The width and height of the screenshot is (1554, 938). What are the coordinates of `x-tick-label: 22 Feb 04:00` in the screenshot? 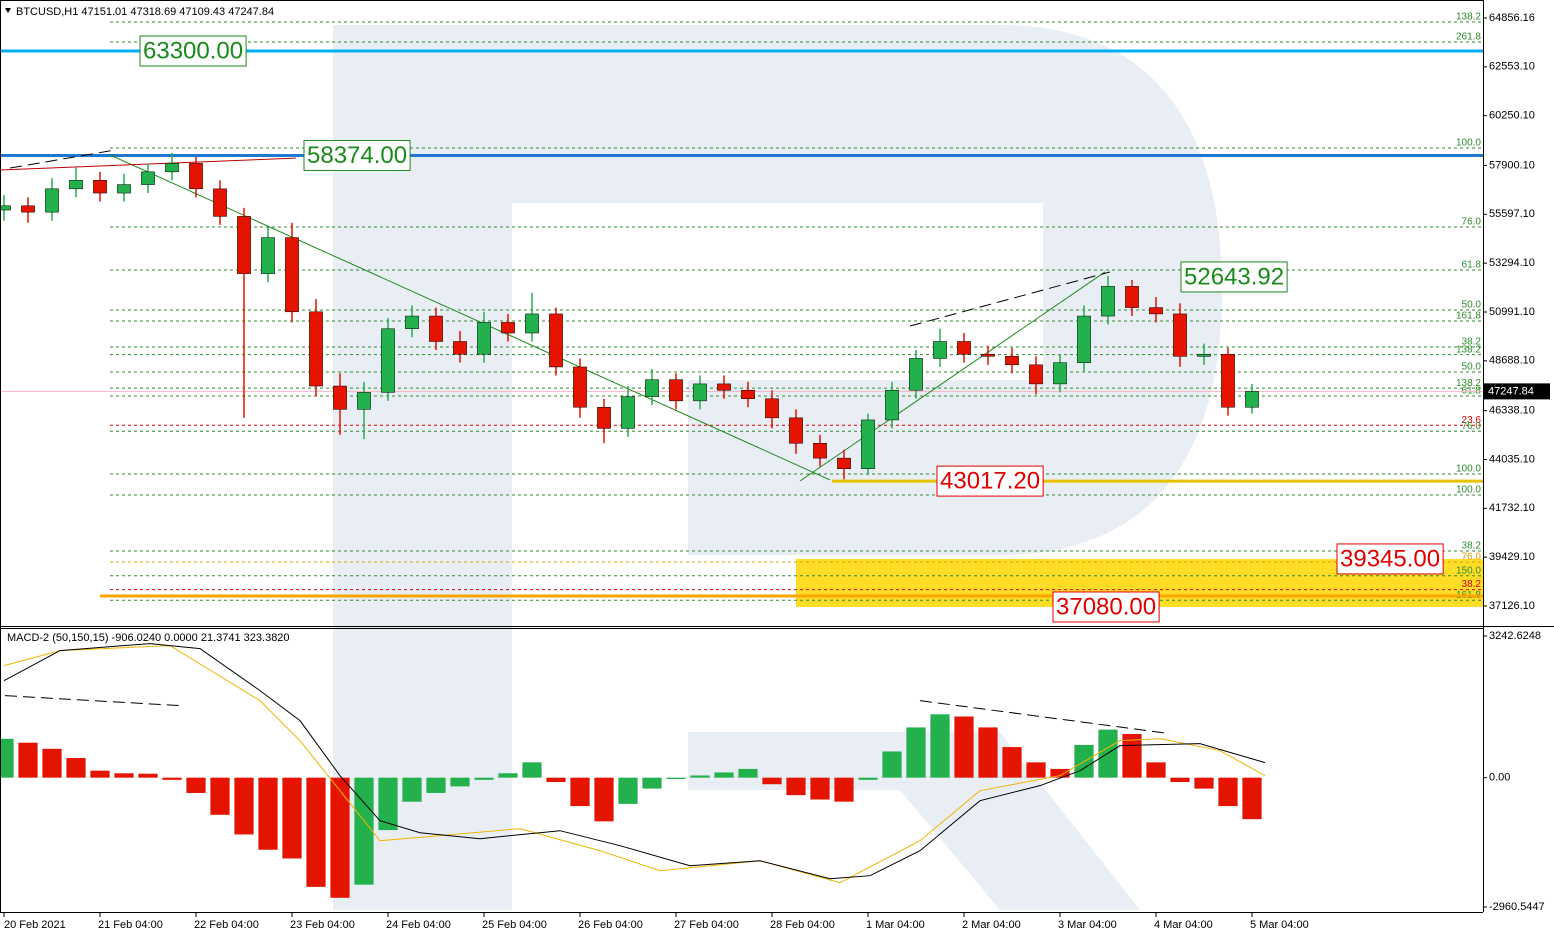 It's located at (226, 925).